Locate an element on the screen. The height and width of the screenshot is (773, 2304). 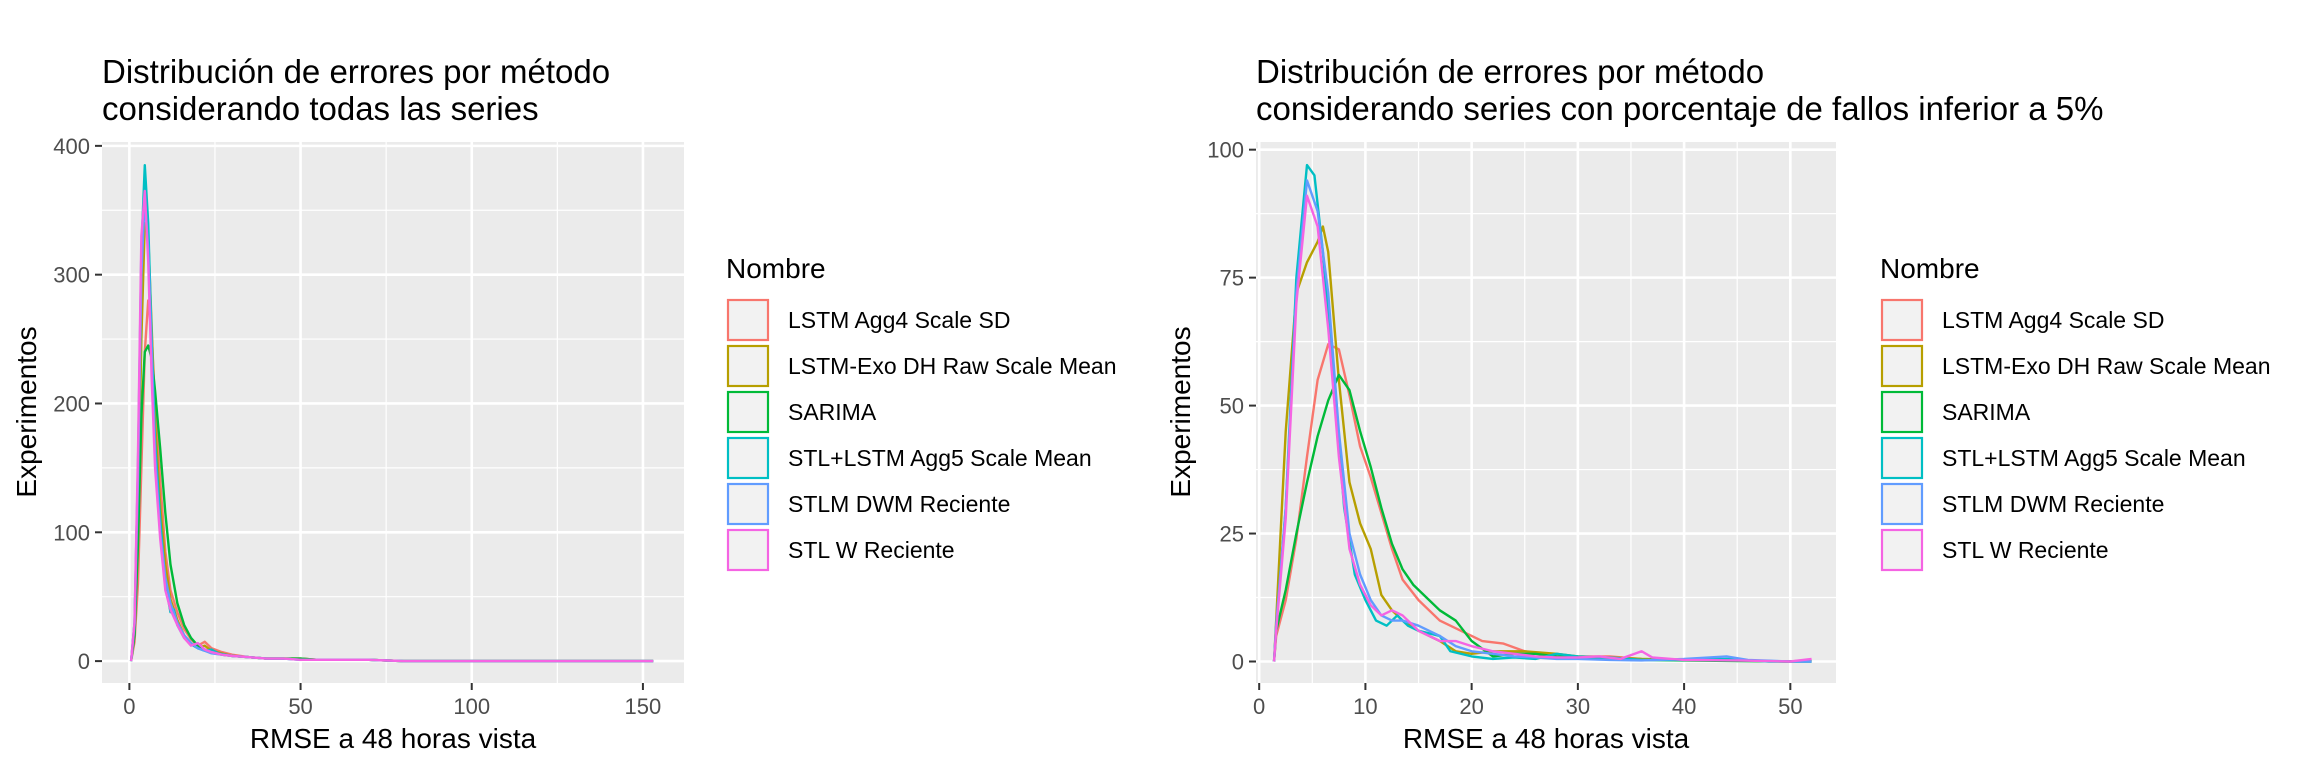
series-lines is located at coordinates (391, 413).